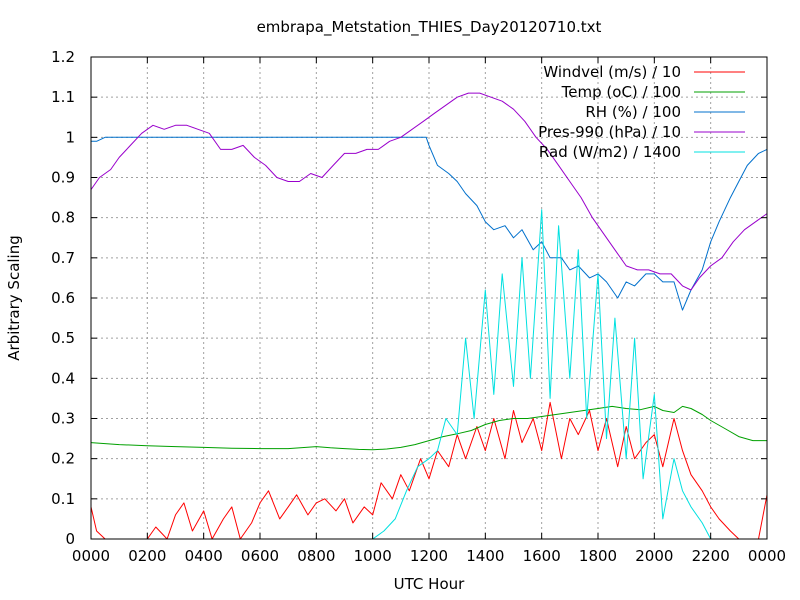 The image size is (800, 600). What do you see at coordinates (63, 378) in the screenshot?
I see `y-tick-label: 0.4` at bounding box center [63, 378].